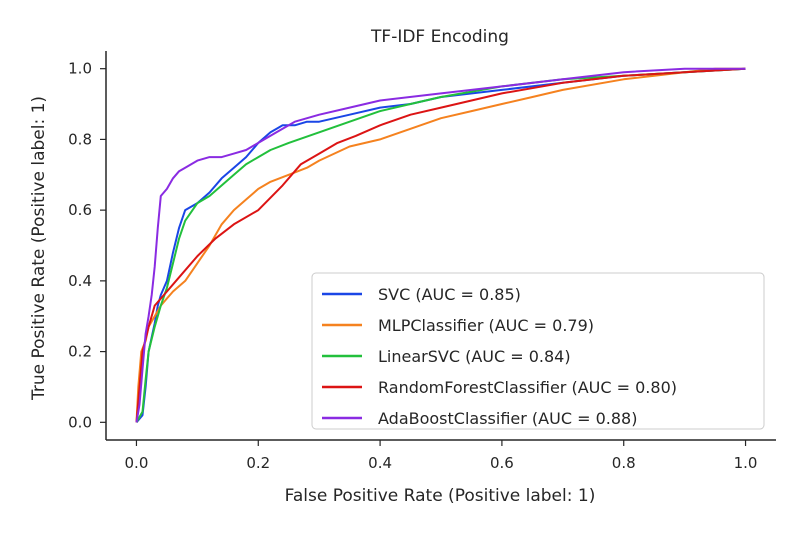  What do you see at coordinates (439, 37) in the screenshot?
I see `chart-title: TF-IDF Encoding` at bounding box center [439, 37].